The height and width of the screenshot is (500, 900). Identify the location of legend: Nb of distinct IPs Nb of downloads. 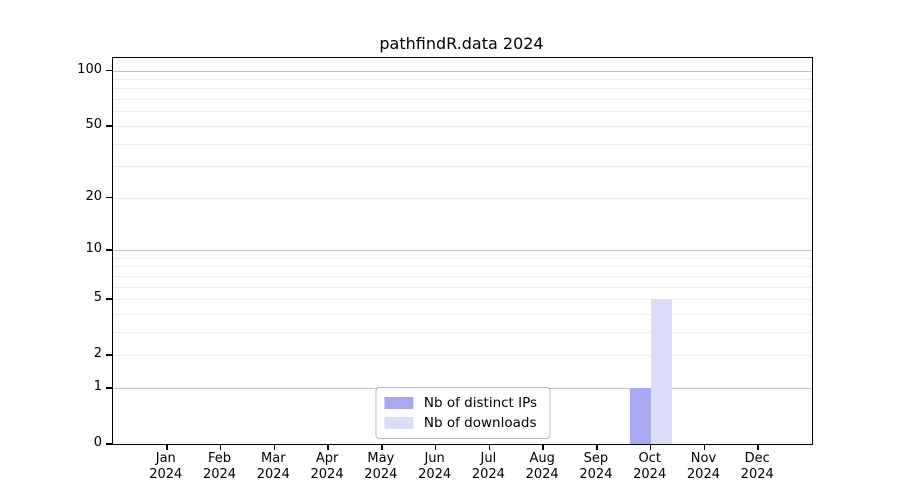
(462, 413).